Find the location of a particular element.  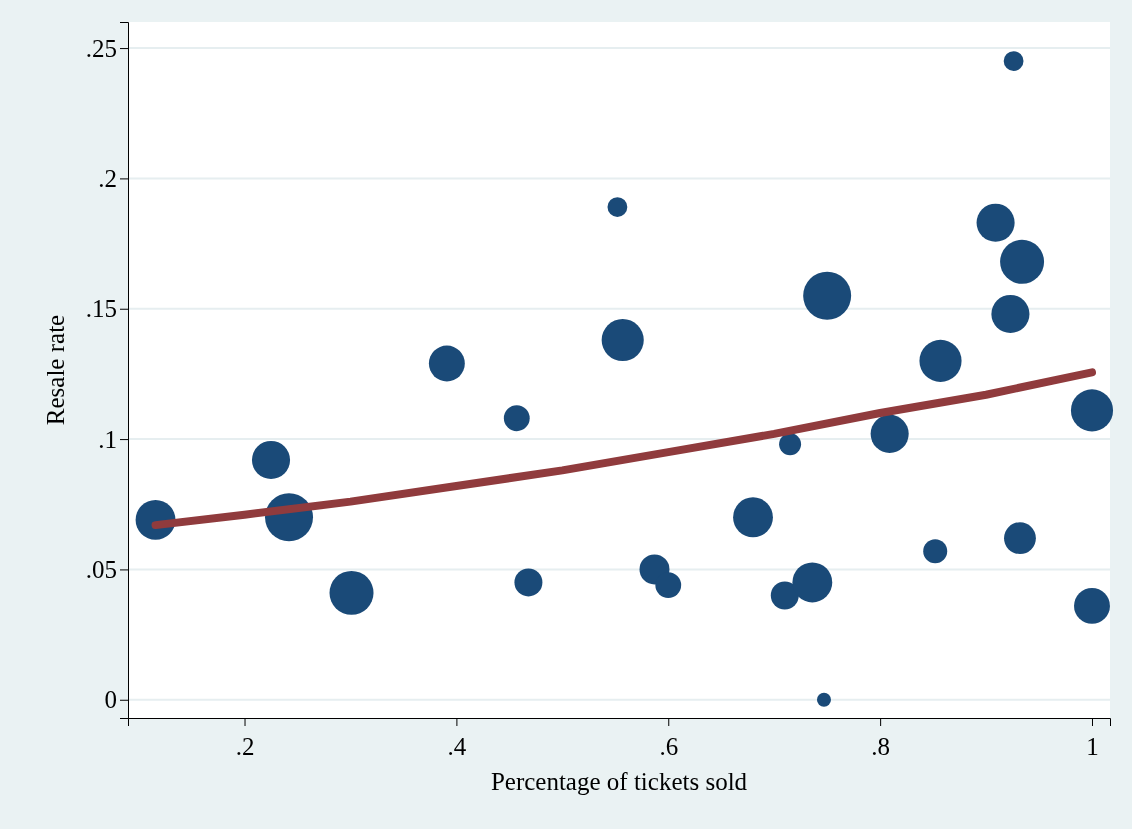

y-tick-label: .15 is located at coordinates (101, 309).